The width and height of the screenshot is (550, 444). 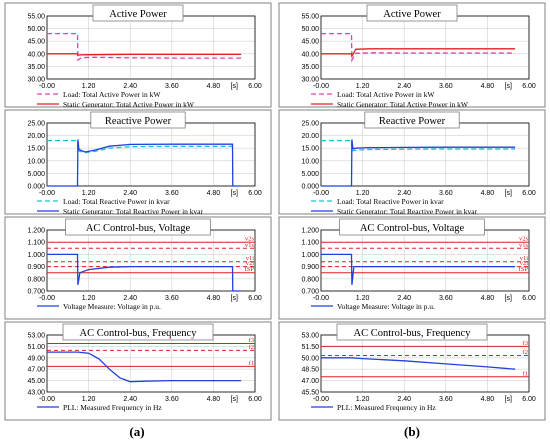 I want to click on legend-label: Load: Total Reactive Power in kvar, so click(x=116, y=201).